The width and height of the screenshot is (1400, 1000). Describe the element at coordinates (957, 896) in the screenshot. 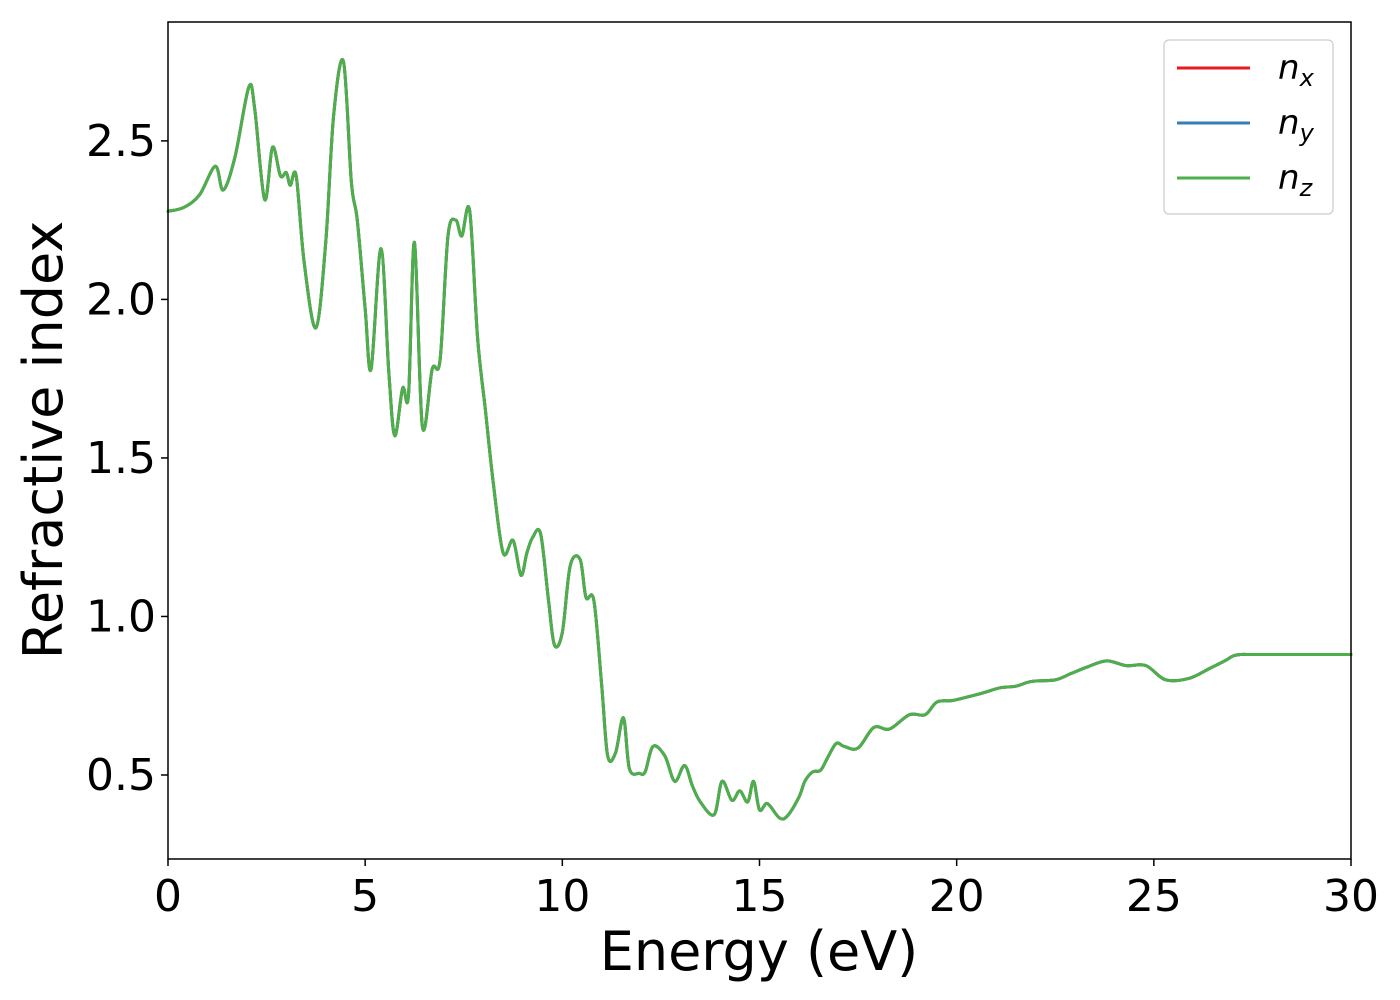

I see `x-tick-label: 20` at that location.